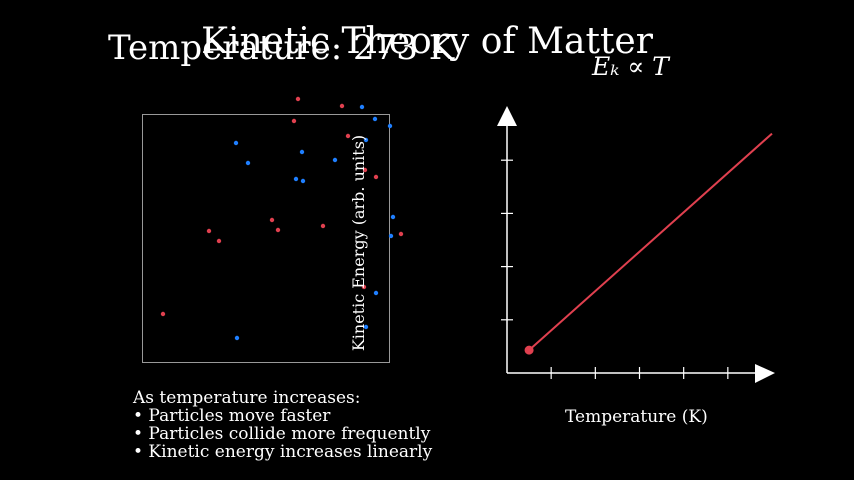 Image resolution: width=854 pixels, height=480 pixels. What do you see at coordinates (232, 416) in the screenshot?
I see `note-item: • Particles move faster` at bounding box center [232, 416].